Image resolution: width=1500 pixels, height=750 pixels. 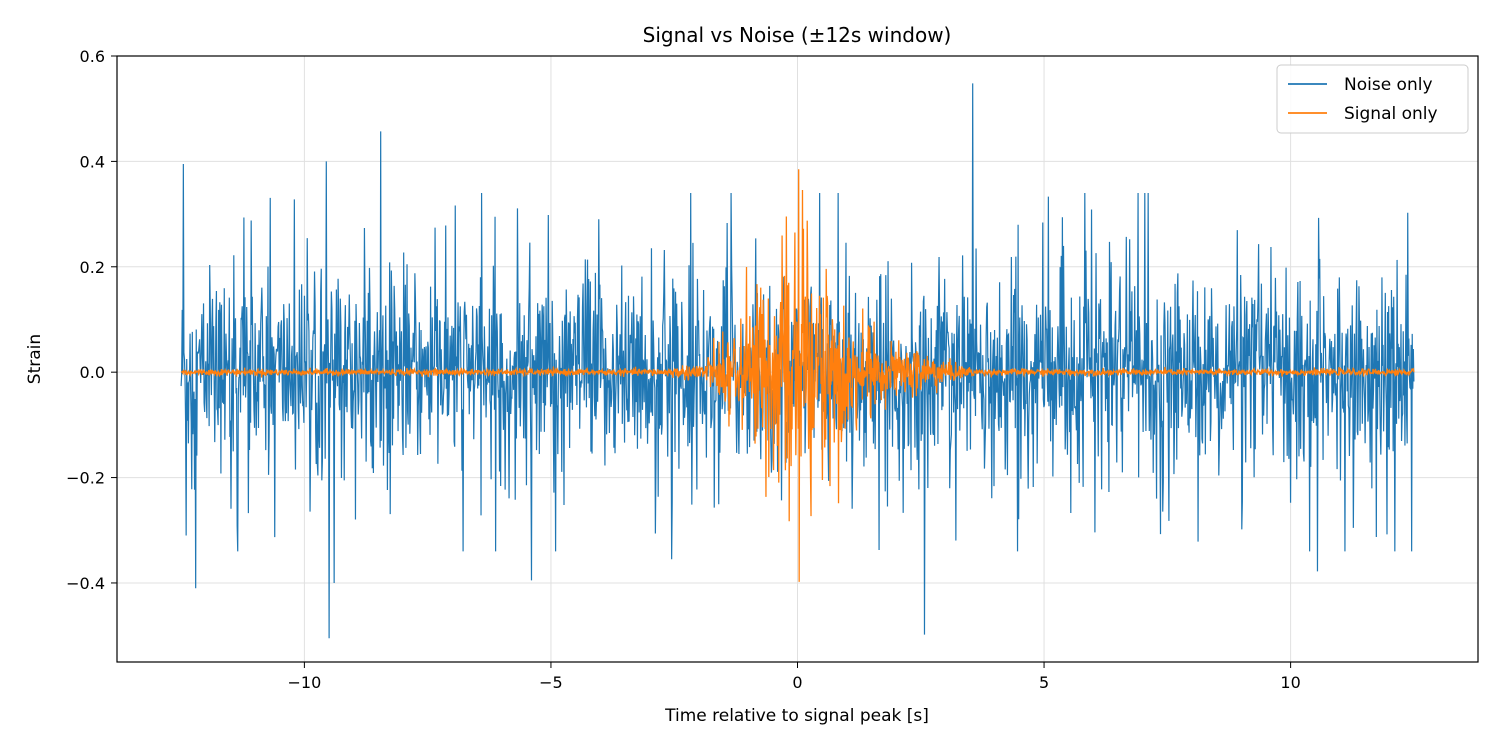 I want to click on y-tick-label: 0.6, so click(x=92, y=56).